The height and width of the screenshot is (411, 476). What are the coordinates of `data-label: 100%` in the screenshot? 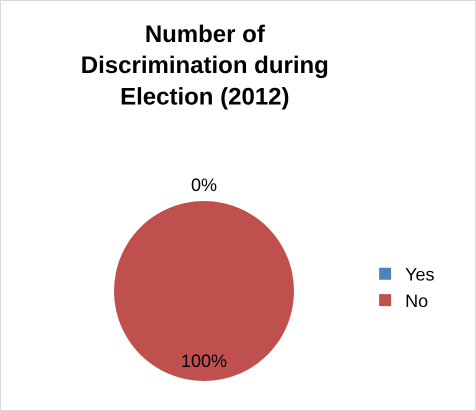 It's located at (204, 361).